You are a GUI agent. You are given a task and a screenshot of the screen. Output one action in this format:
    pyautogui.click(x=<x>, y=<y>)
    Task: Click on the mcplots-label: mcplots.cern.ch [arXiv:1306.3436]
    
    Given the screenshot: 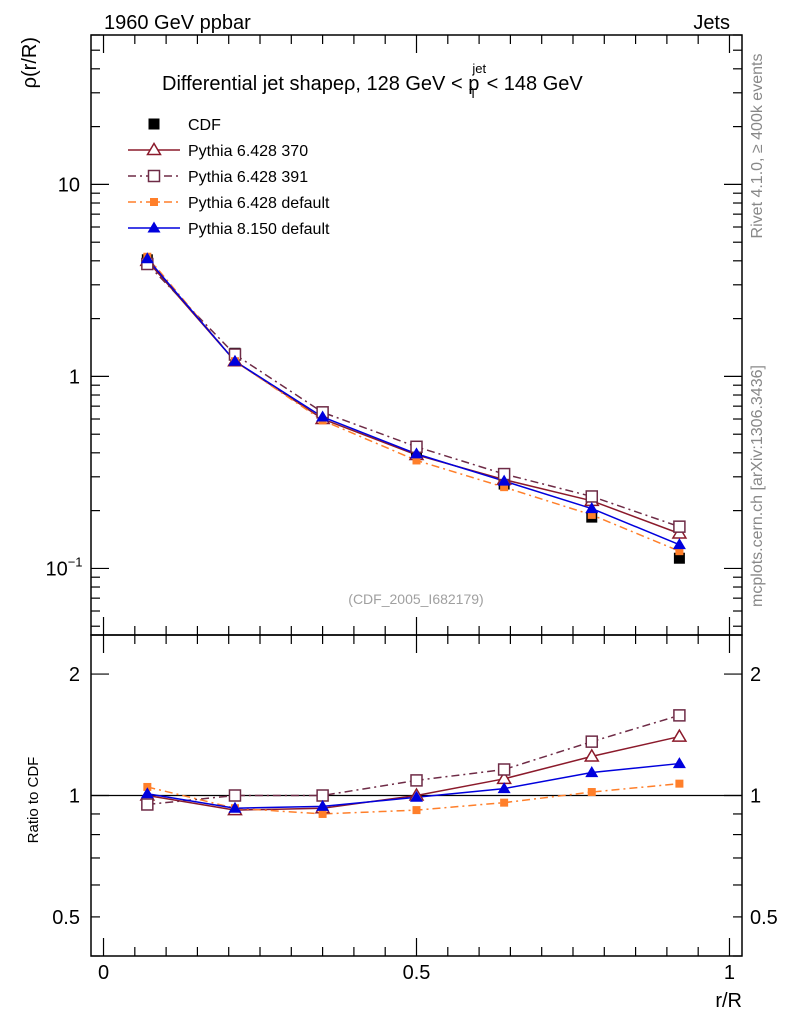 What is the action you would take?
    pyautogui.click(x=757, y=486)
    